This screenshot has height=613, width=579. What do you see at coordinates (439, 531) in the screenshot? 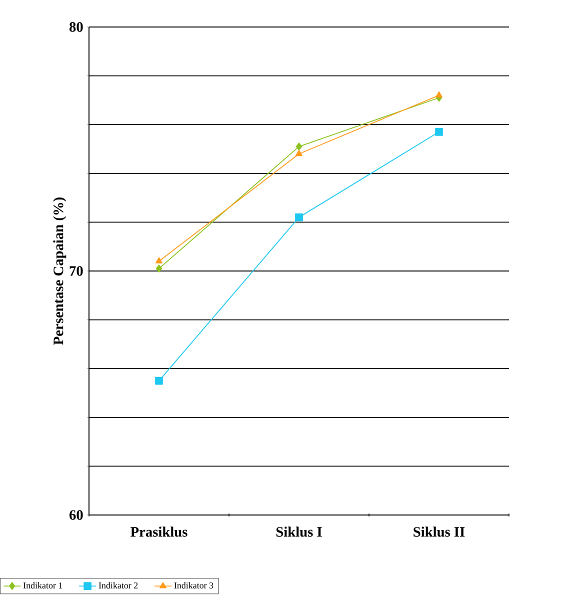
I see `x-tick-label: Siklus II` at bounding box center [439, 531].